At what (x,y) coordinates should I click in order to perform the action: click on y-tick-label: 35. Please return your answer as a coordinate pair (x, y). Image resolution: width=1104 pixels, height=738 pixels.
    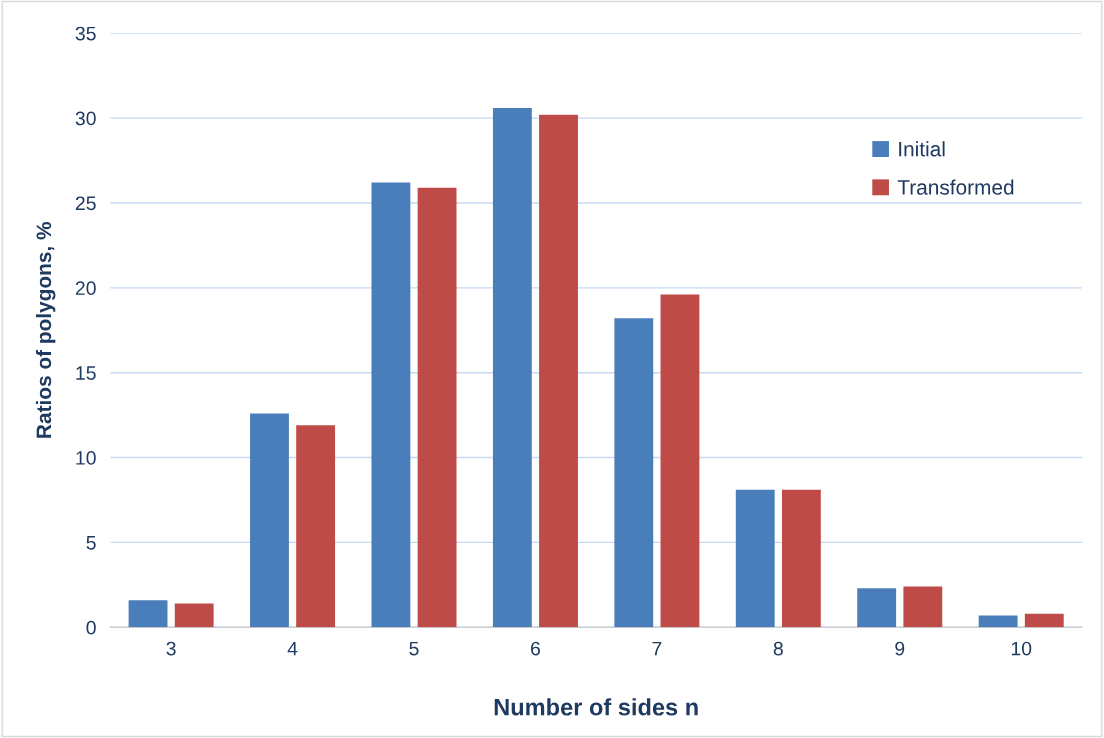
    Looking at the image, I should click on (85, 33).